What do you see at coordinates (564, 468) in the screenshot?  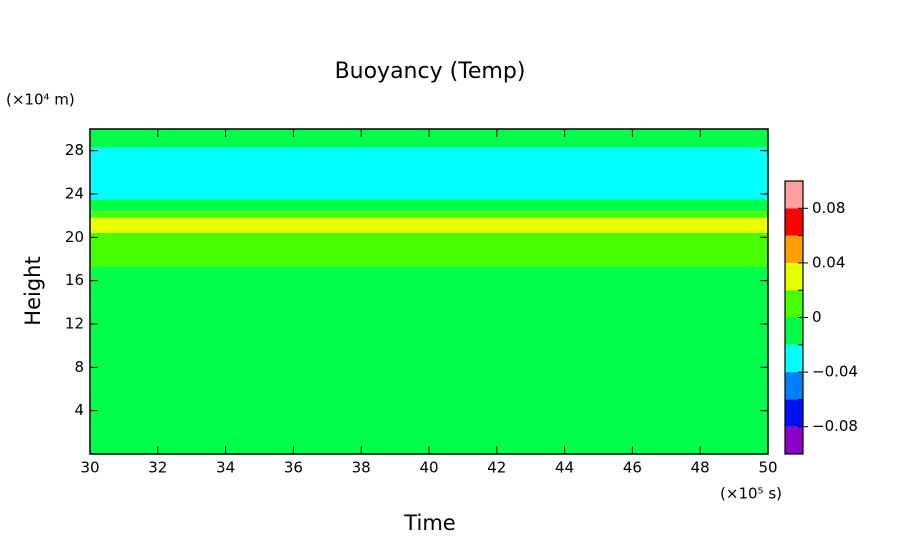 I see `x-tick-label: 44` at bounding box center [564, 468].